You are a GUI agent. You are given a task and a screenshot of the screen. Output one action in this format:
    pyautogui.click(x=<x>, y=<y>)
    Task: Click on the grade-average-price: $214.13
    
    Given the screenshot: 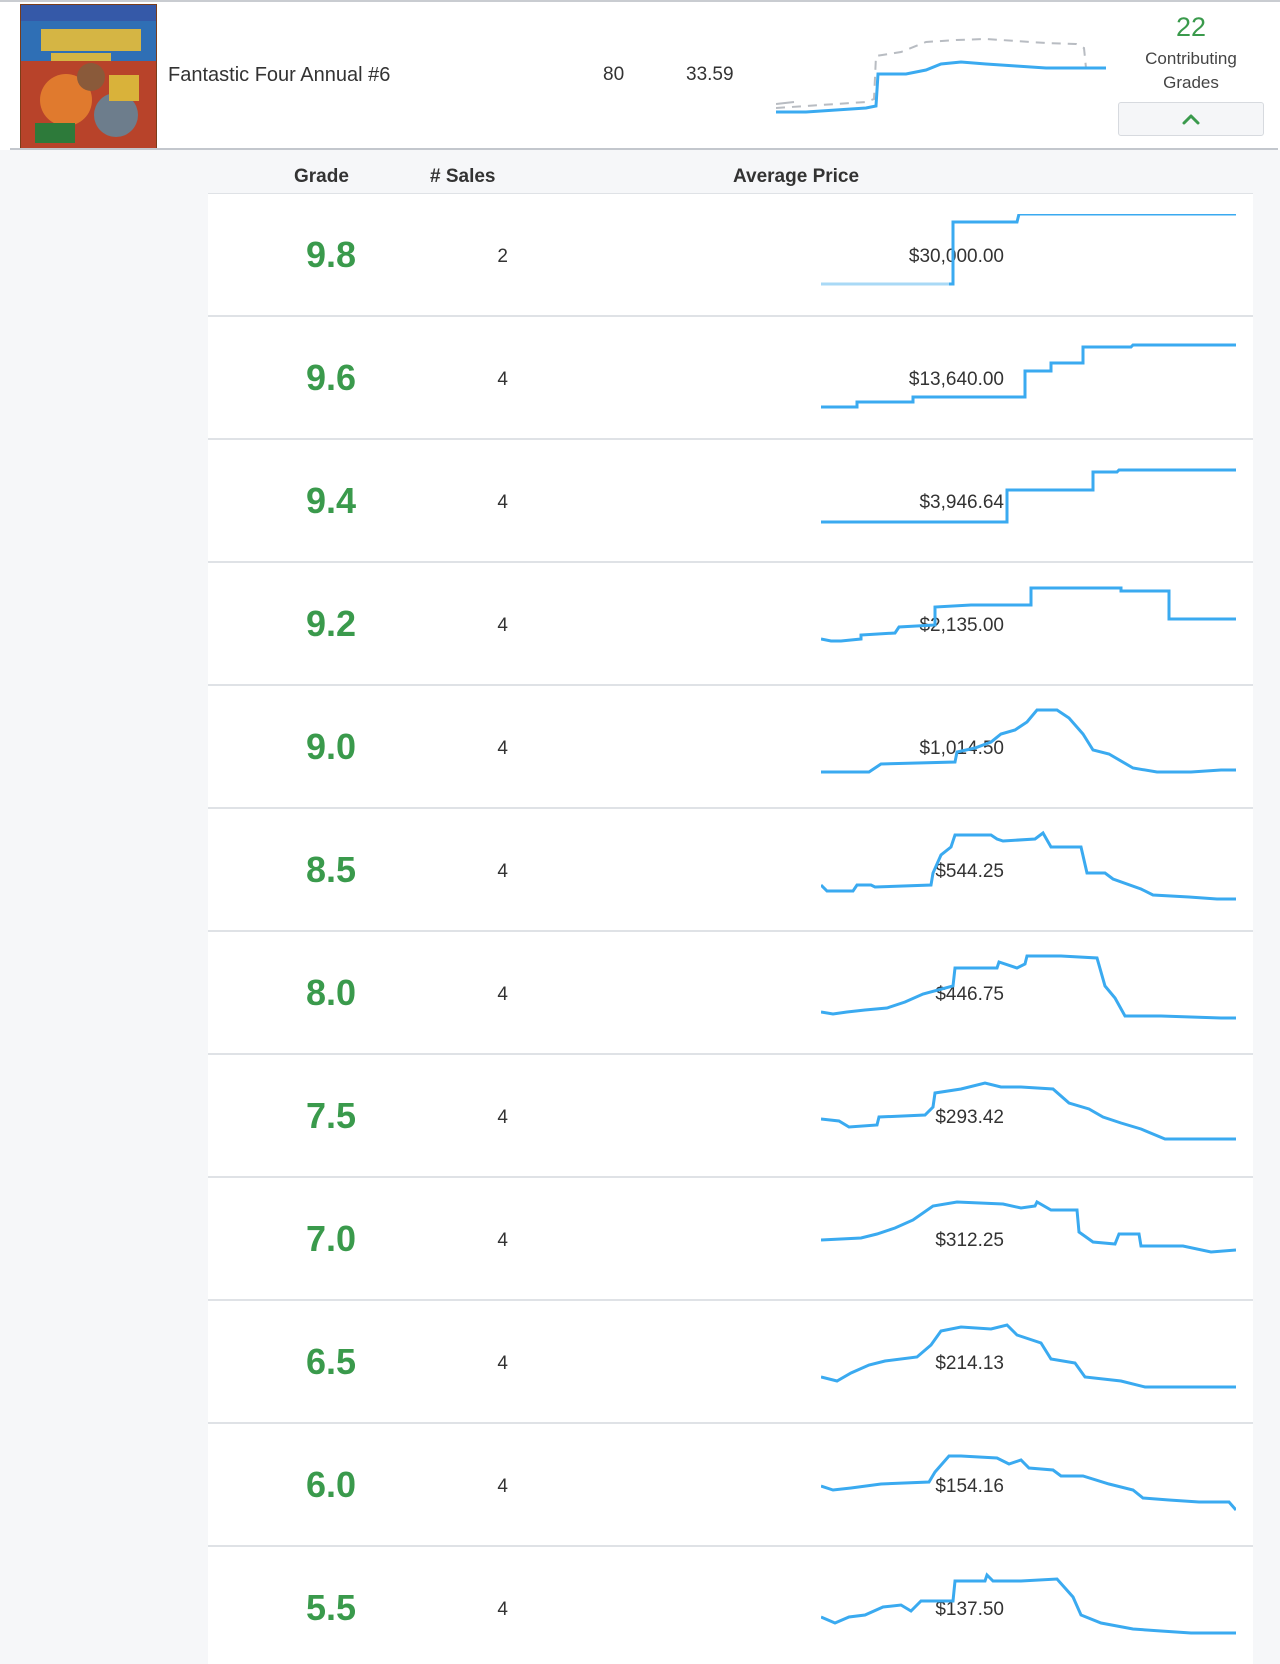 What is the action you would take?
    pyautogui.click(x=969, y=1363)
    